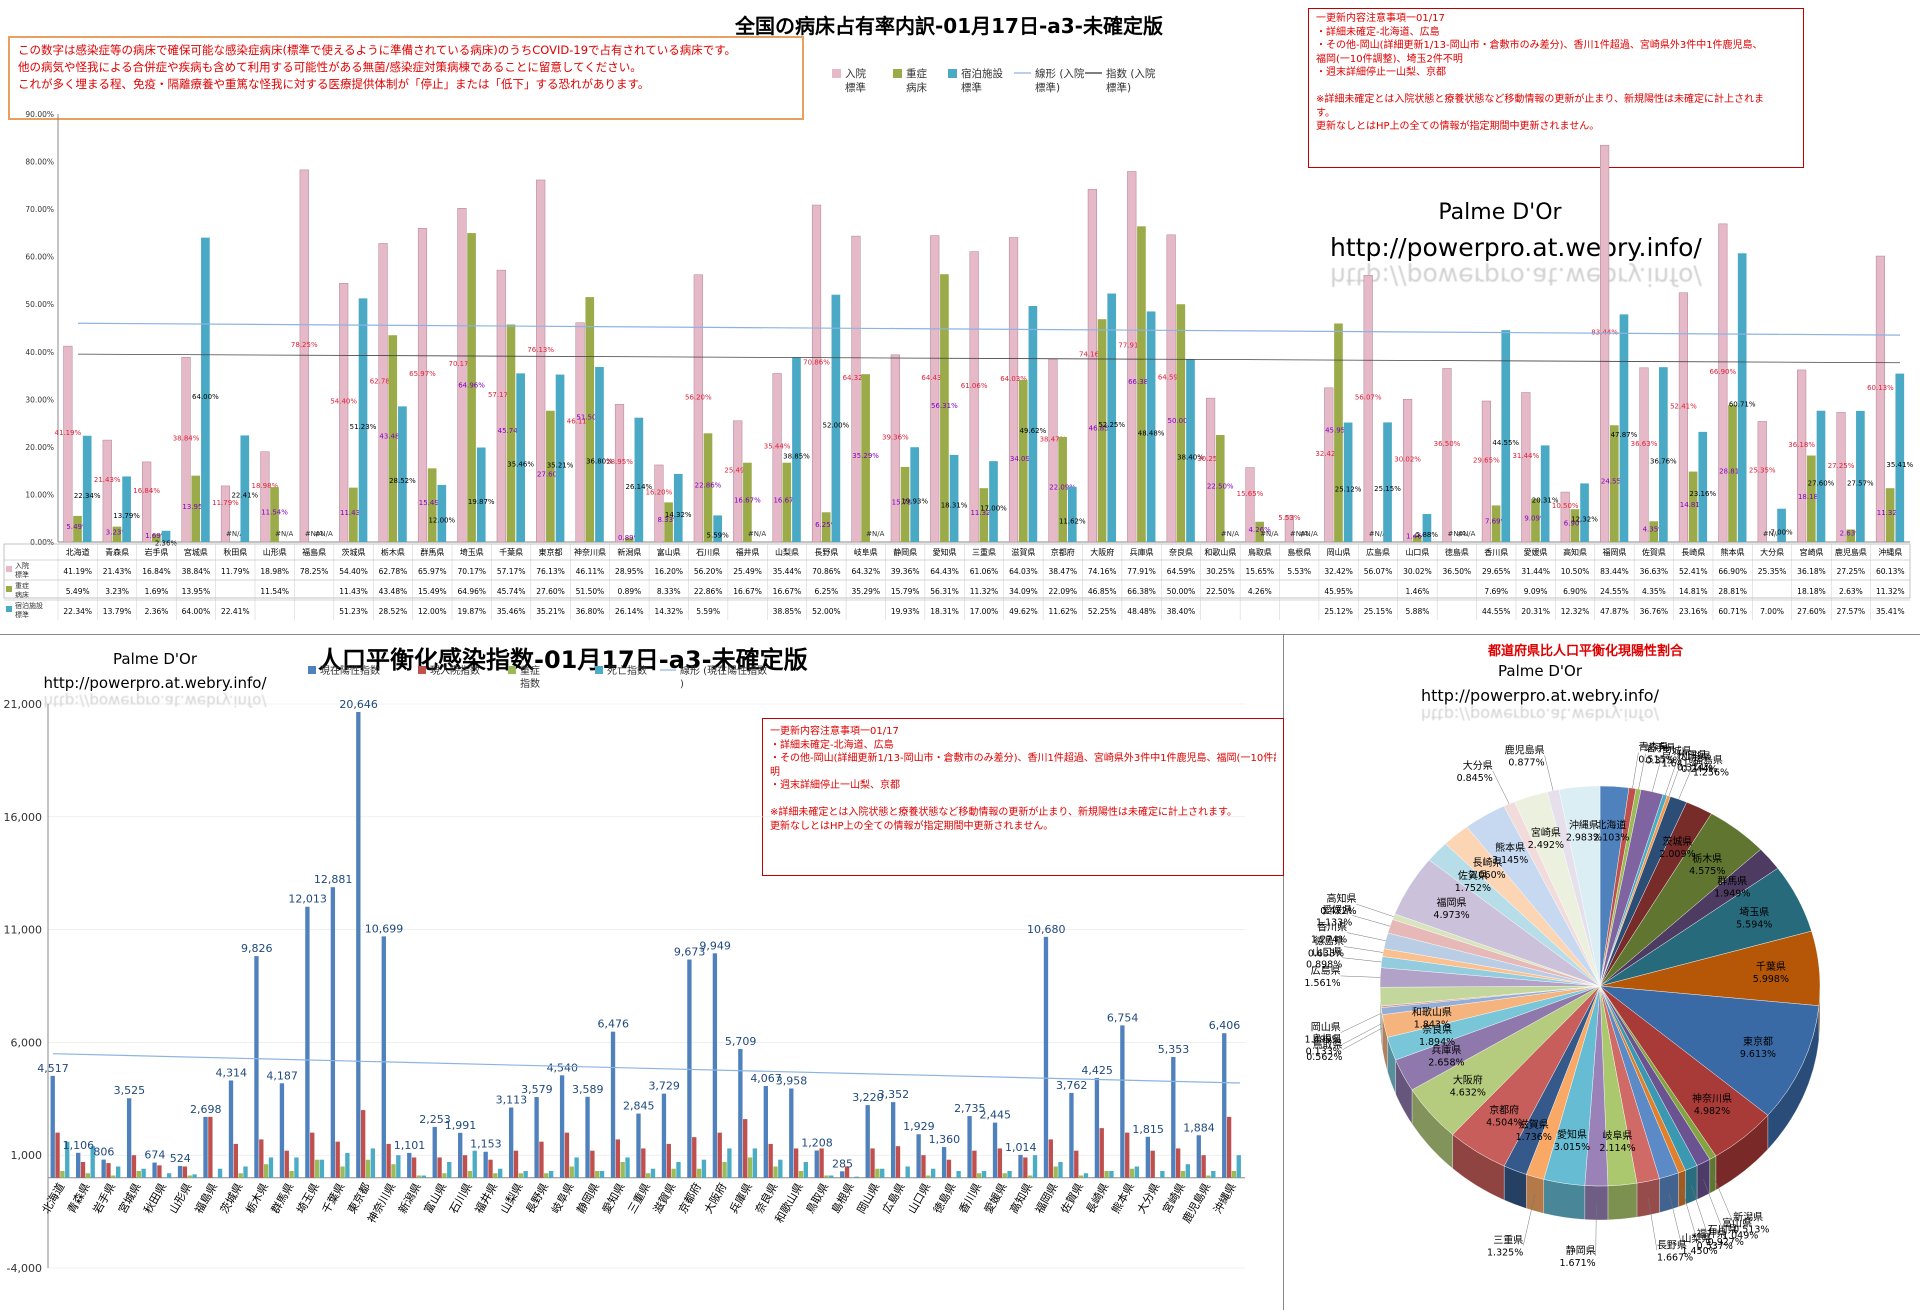 The image size is (1920, 1310). I want to click on table-category: 静岡県, so click(905, 552).